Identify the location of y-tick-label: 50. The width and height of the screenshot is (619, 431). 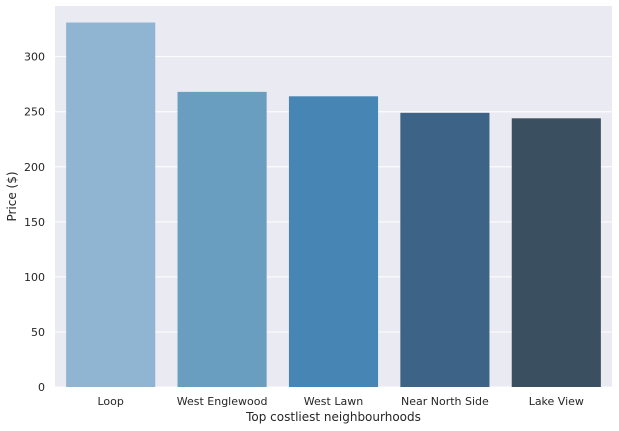
(38, 332).